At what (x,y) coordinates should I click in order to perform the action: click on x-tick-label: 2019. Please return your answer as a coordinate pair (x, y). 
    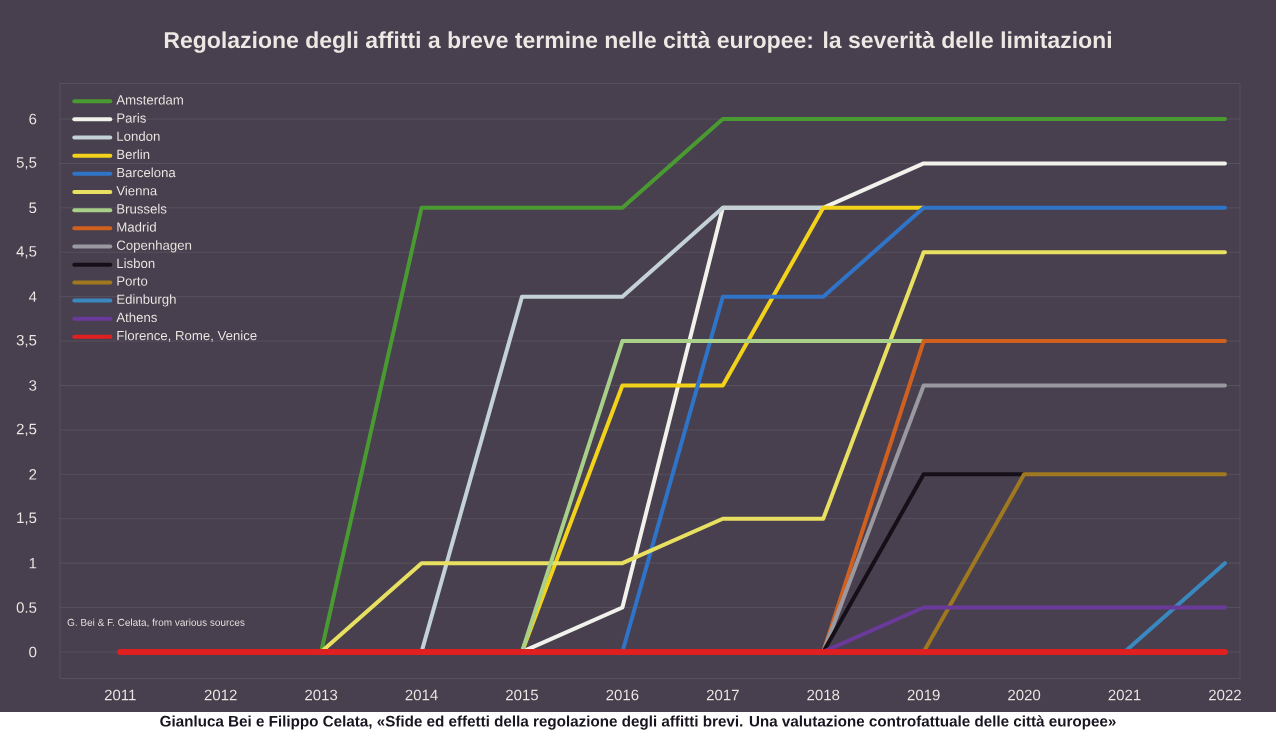
    Looking at the image, I should click on (923, 695).